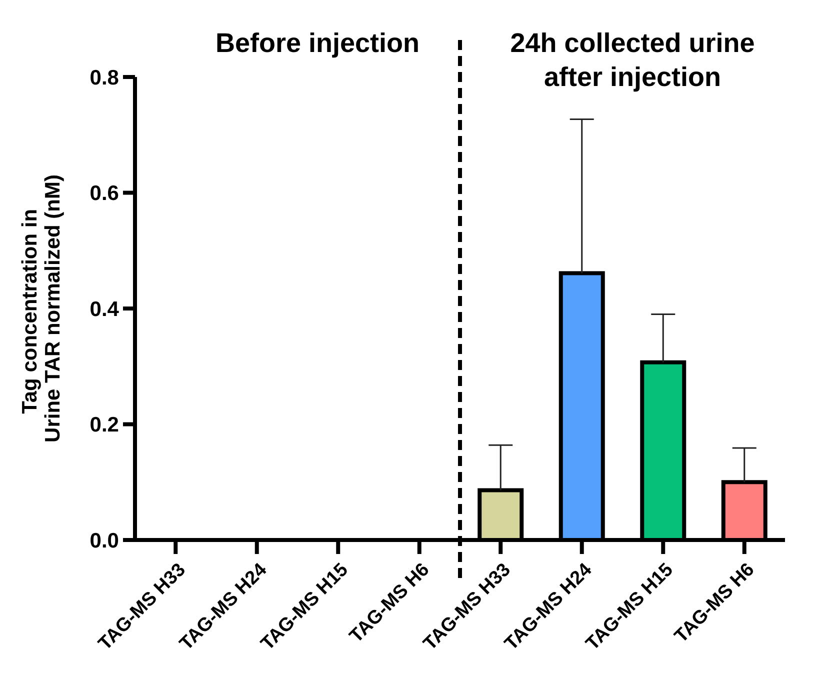 This screenshot has height=697, width=832. Describe the element at coordinates (41, 308) in the screenshot. I see `y-axis-title: Tag concentration in Urine TAR normalized (nM)` at that location.